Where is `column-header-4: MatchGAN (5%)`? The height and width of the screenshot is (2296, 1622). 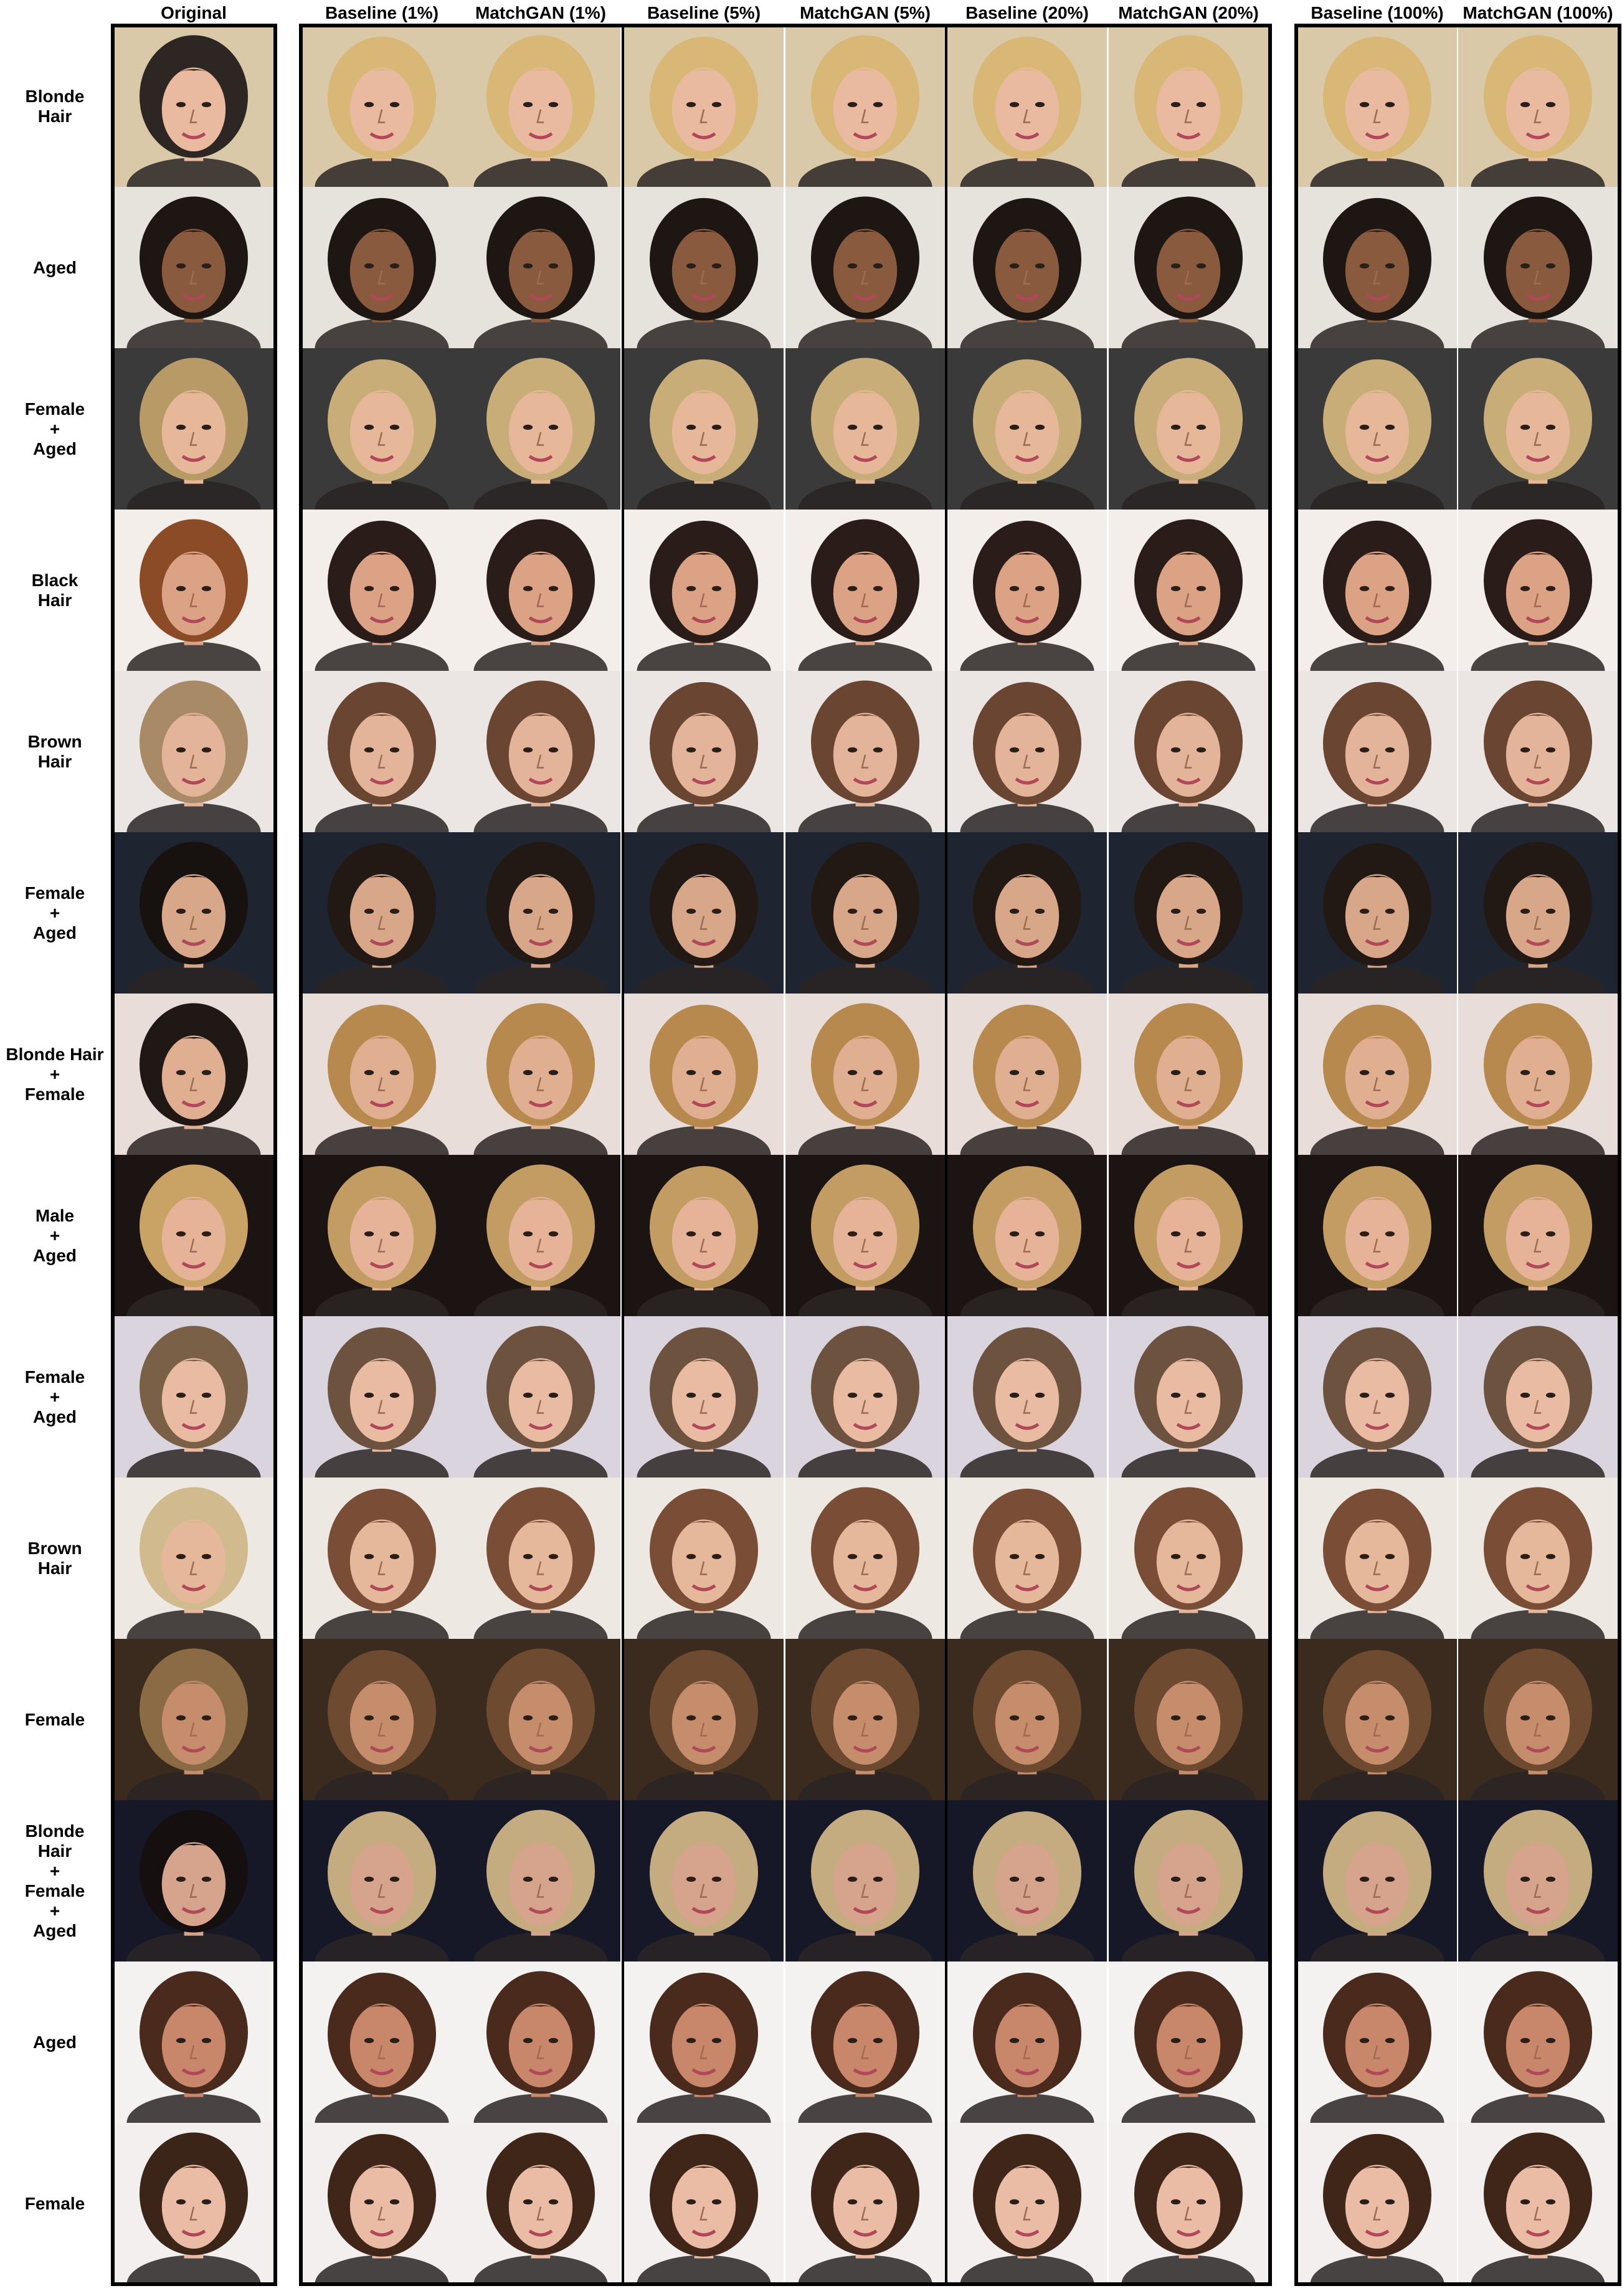 column-header-4: MatchGAN (5%) is located at coordinates (865, 12).